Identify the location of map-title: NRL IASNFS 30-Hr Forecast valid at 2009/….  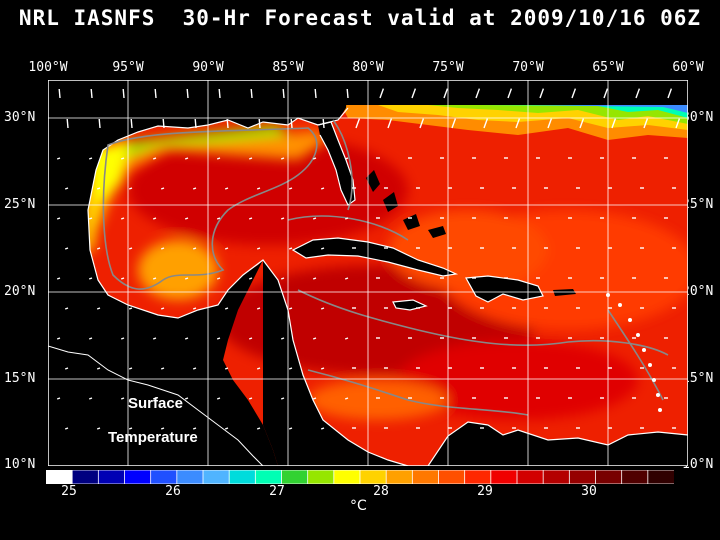
(360, 18).